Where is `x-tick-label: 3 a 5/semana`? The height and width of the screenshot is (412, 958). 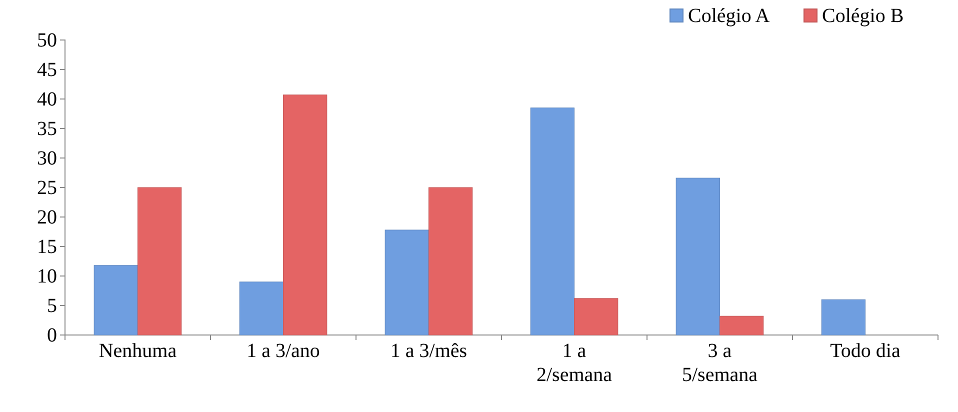
x-tick-label: 3 a 5/semana is located at coordinates (720, 363).